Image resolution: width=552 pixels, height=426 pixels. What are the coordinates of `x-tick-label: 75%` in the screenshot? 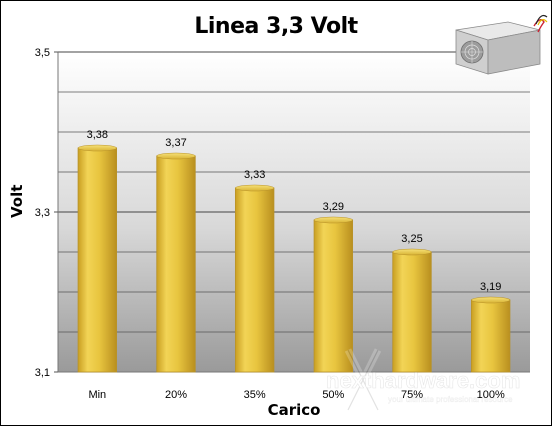 It's located at (412, 395).